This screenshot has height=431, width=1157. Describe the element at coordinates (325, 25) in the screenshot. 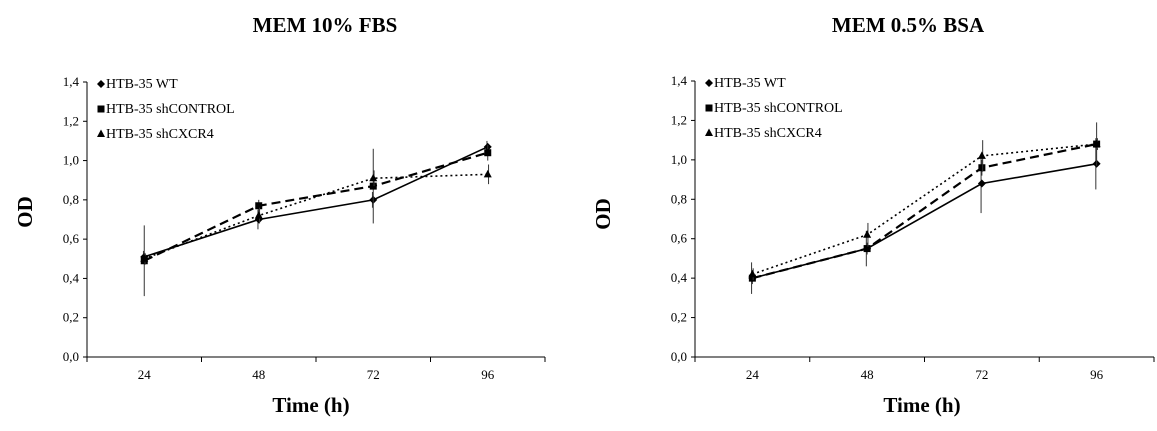

I see `chart-title: MEM 10% FBS` at that location.